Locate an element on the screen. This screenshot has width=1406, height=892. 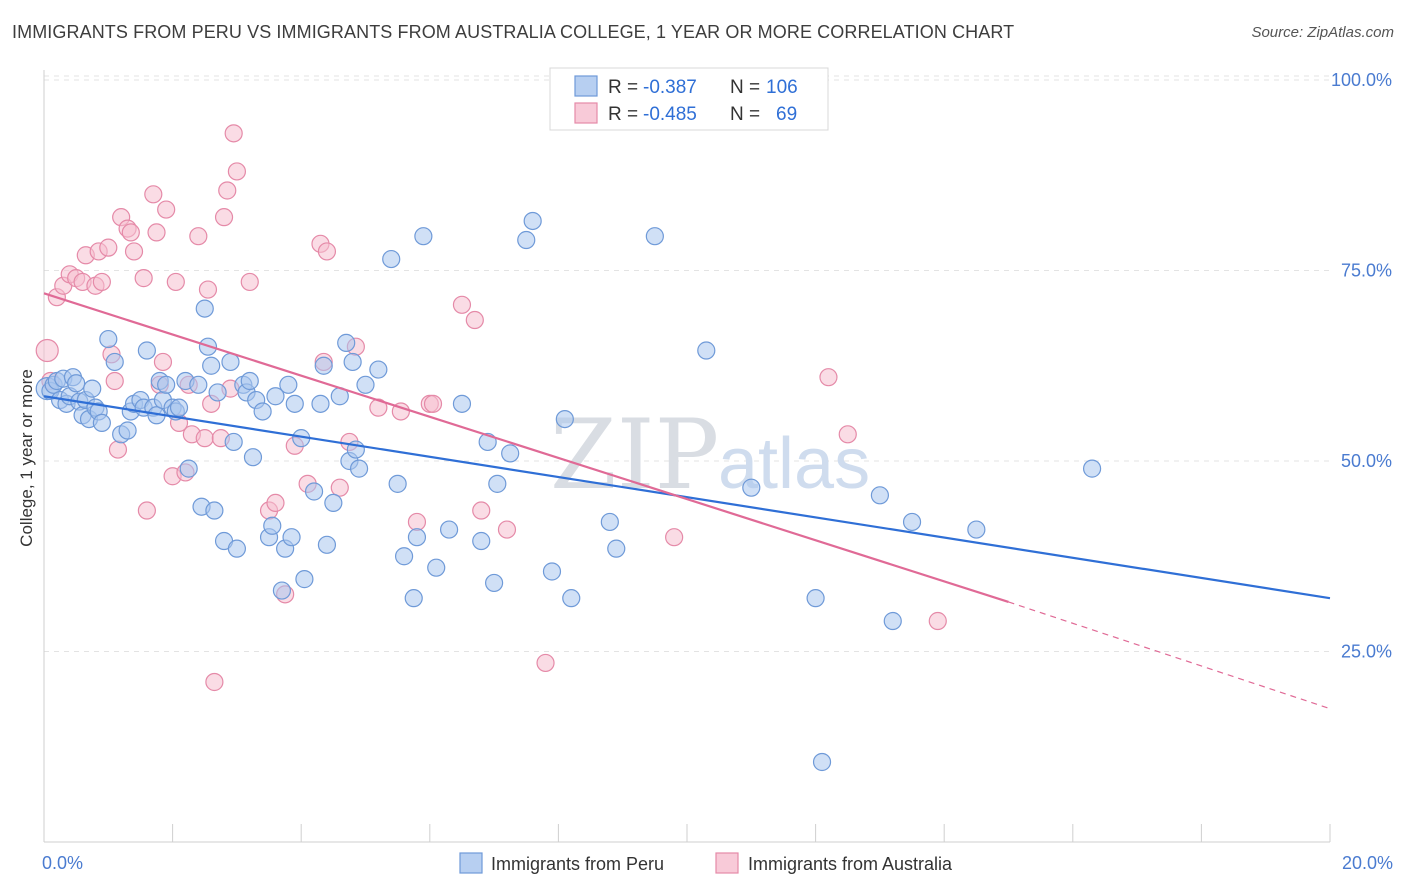
peru-r-value: -0.387 is located at coordinates (670, 87).